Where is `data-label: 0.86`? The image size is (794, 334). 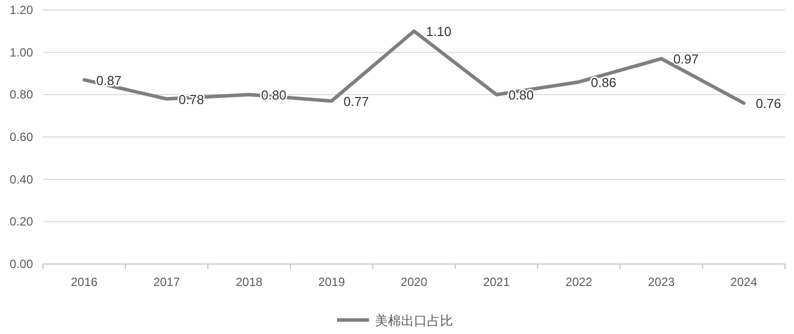
data-label: 0.86 is located at coordinates (603, 82).